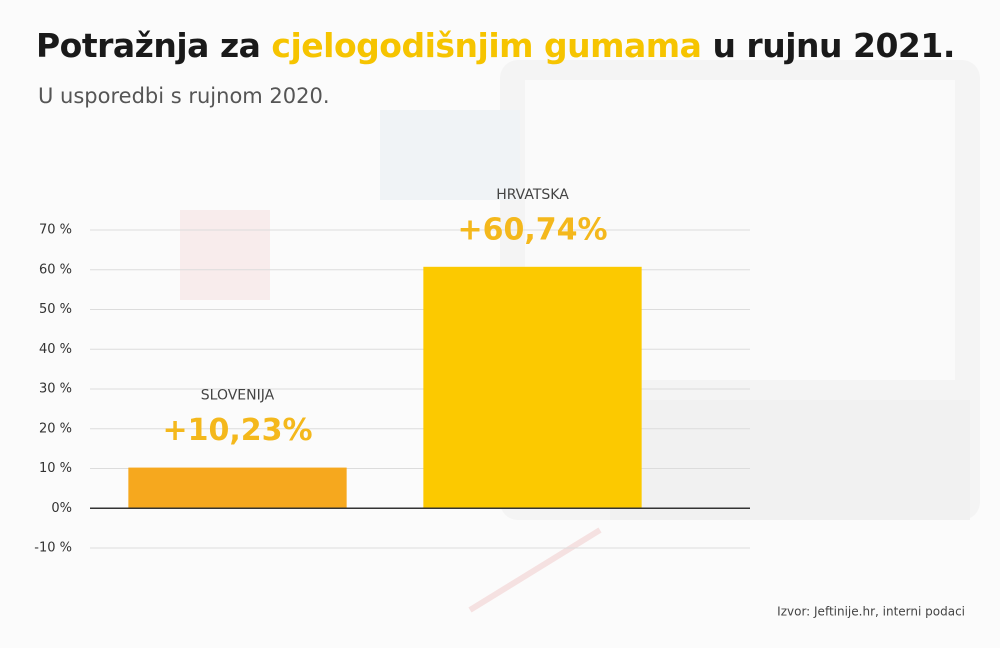 The image size is (1000, 648). I want to click on title-part: cjelogodišnjim gumama, so click(486, 45).